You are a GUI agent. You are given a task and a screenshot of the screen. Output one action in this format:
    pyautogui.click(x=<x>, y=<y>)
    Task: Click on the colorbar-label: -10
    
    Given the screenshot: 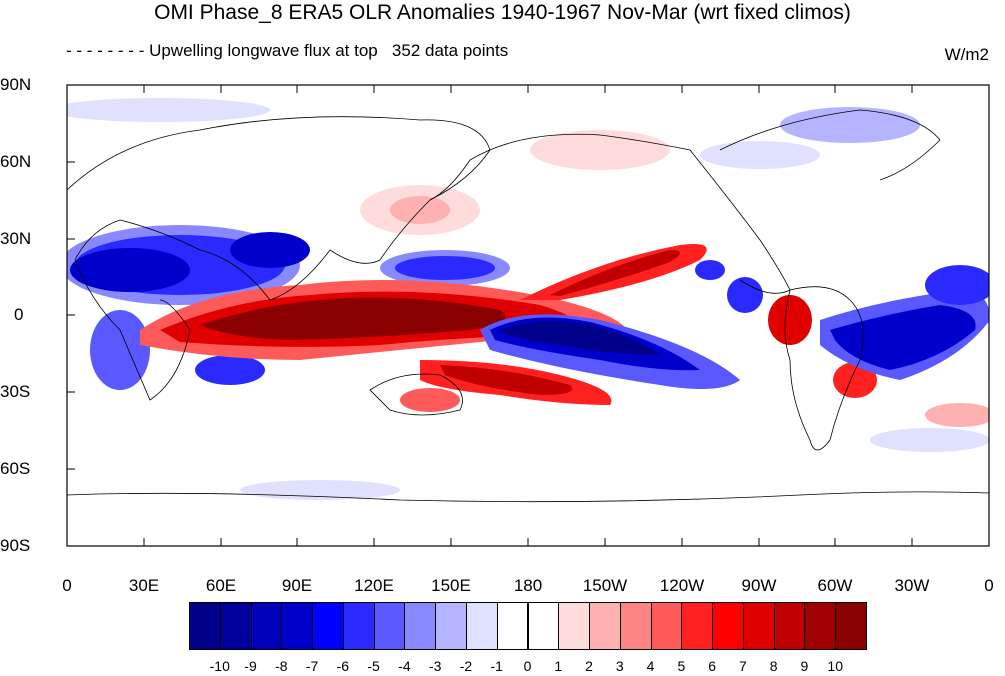 What is the action you would take?
    pyautogui.click(x=219, y=666)
    